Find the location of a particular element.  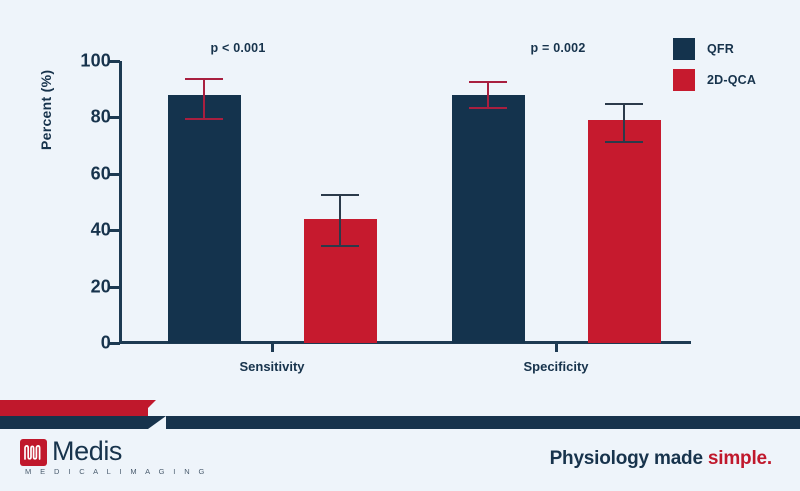

y-tick-label: 0 is located at coordinates (105, 342).